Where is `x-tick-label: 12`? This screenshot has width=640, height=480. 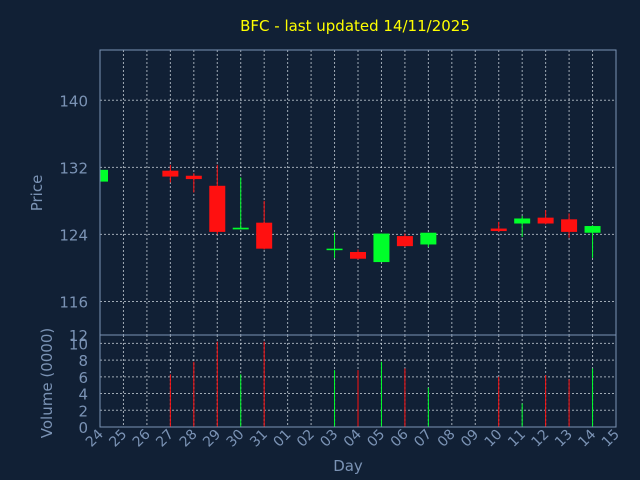 x-tick-label: 12 is located at coordinates (541, 439).